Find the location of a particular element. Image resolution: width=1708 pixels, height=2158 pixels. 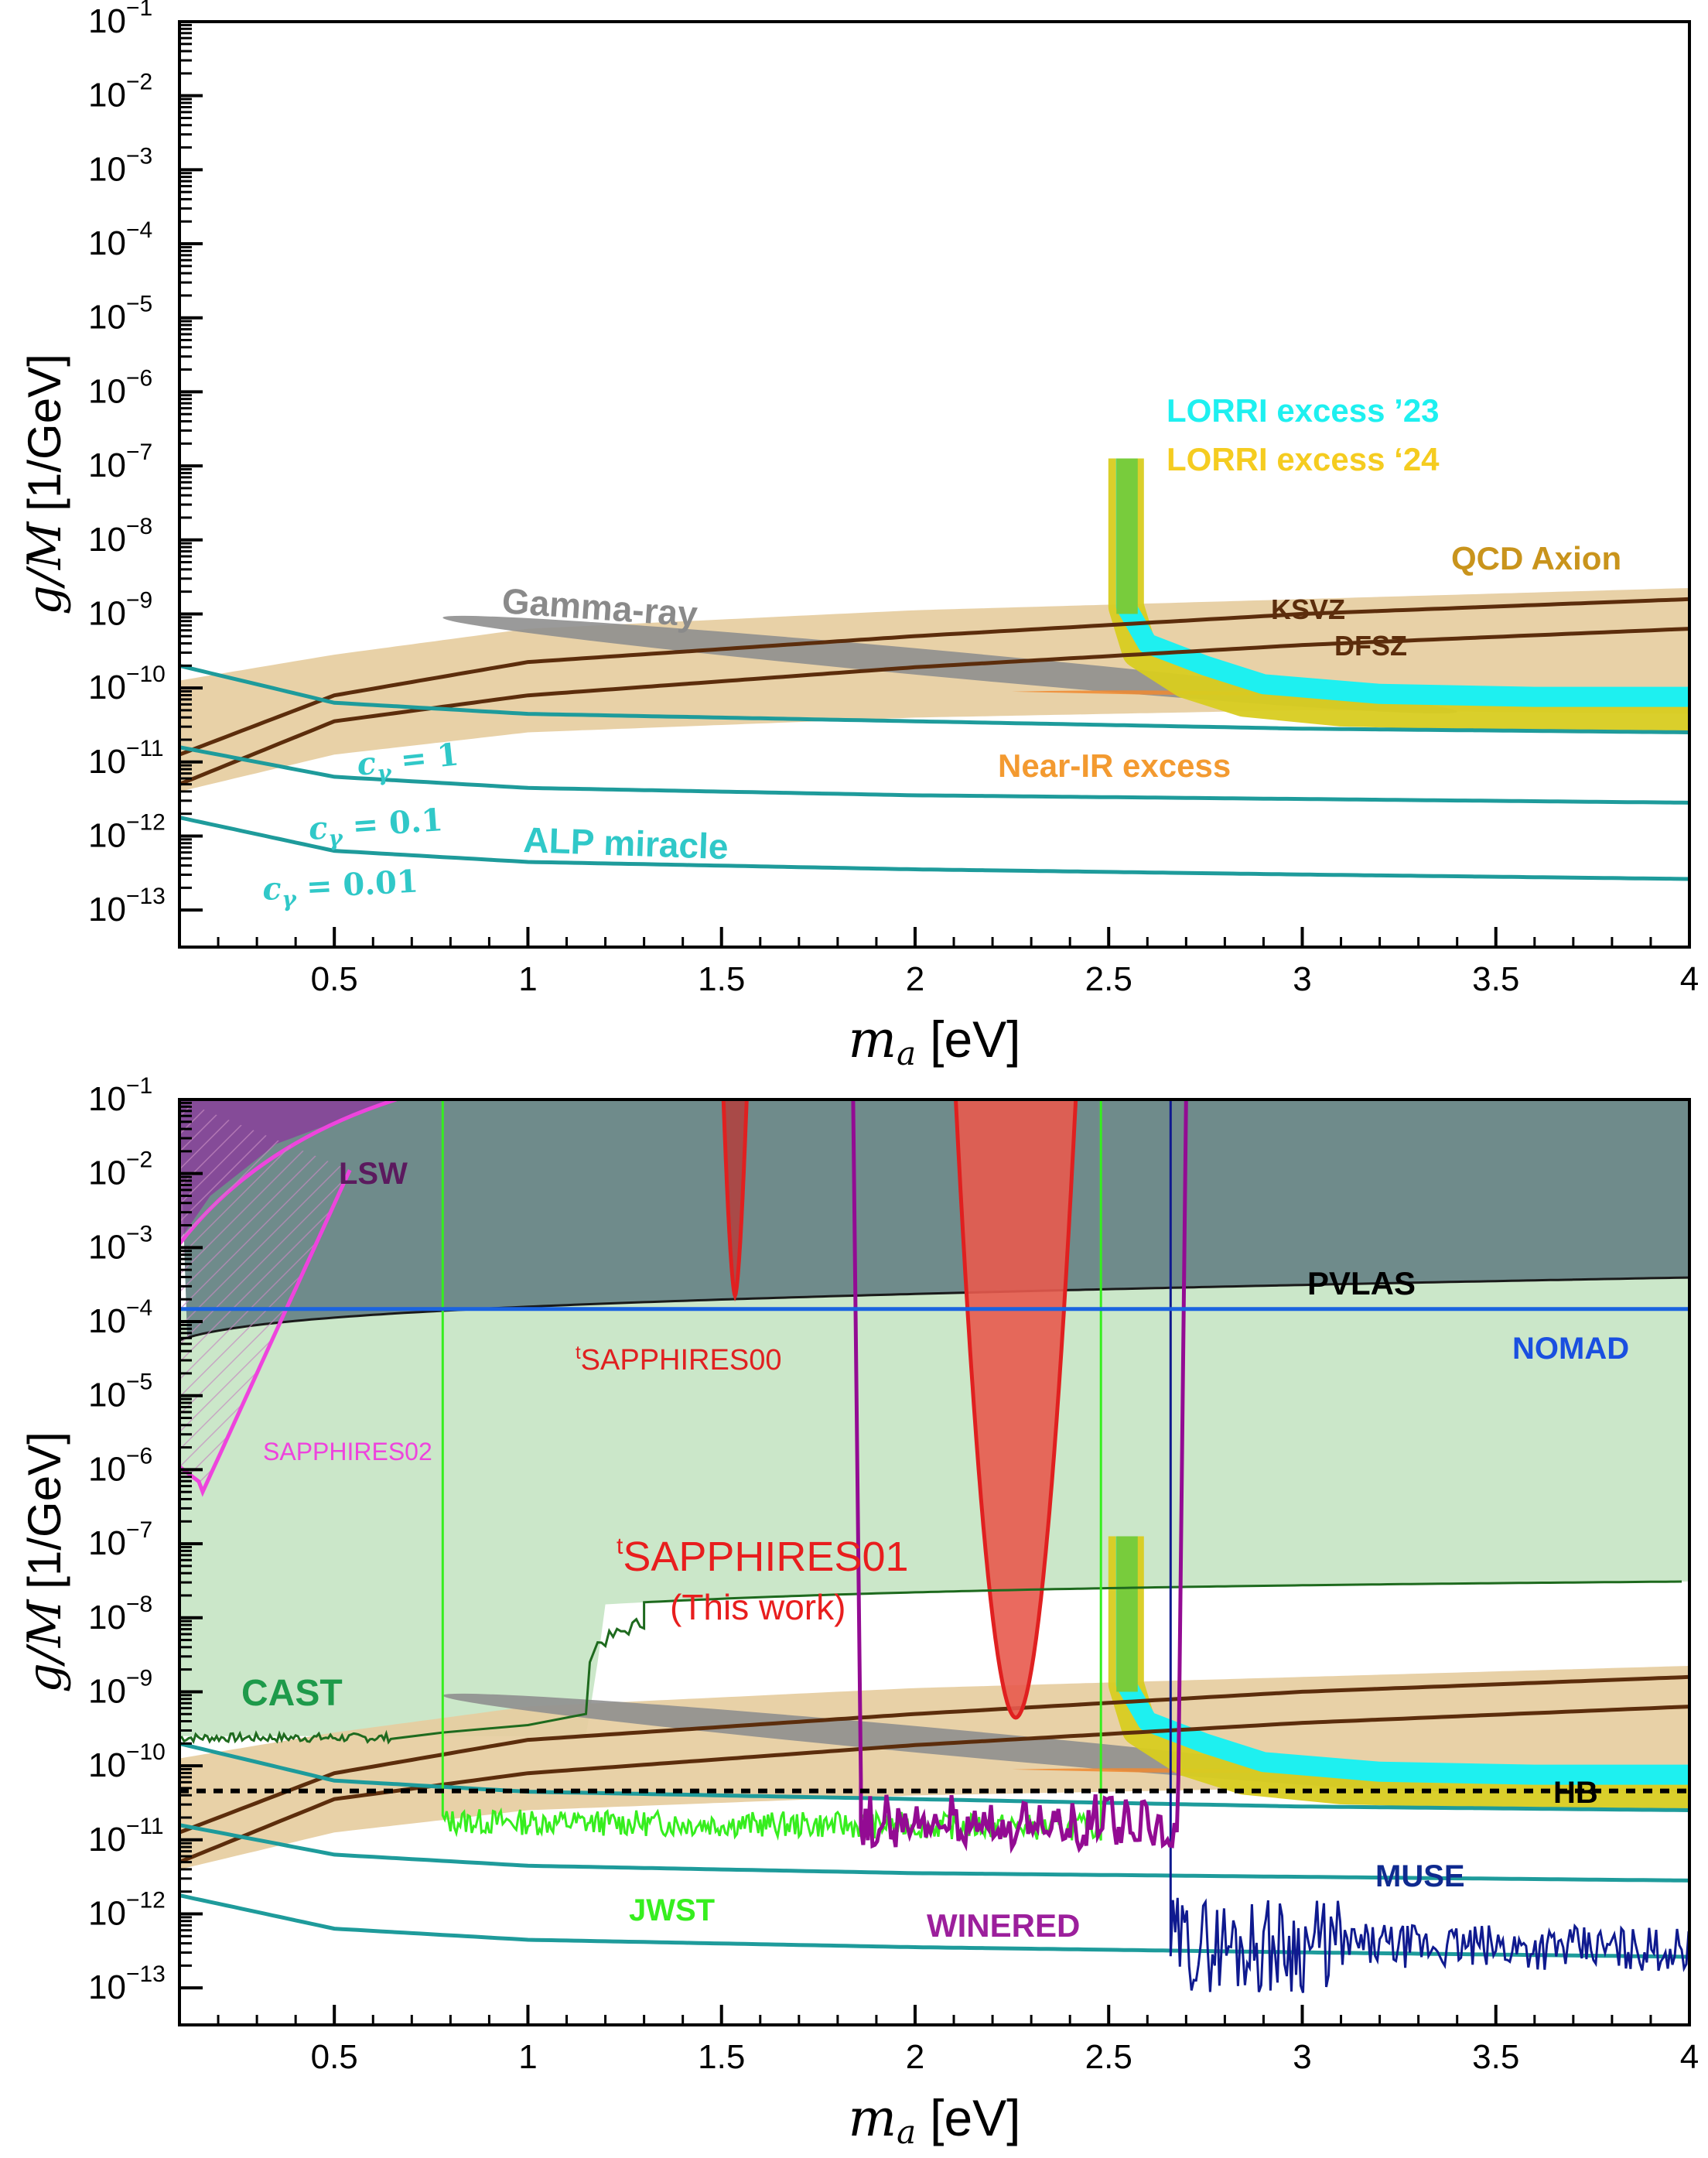

label-ksvz: KSVZ is located at coordinates (1308, 609).